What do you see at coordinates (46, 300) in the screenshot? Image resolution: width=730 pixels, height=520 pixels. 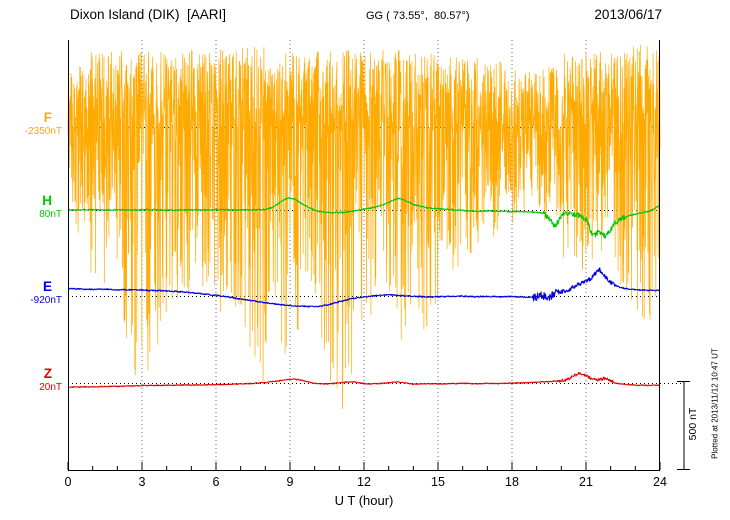 I see `channel-baseline-value-E: -920nT` at bounding box center [46, 300].